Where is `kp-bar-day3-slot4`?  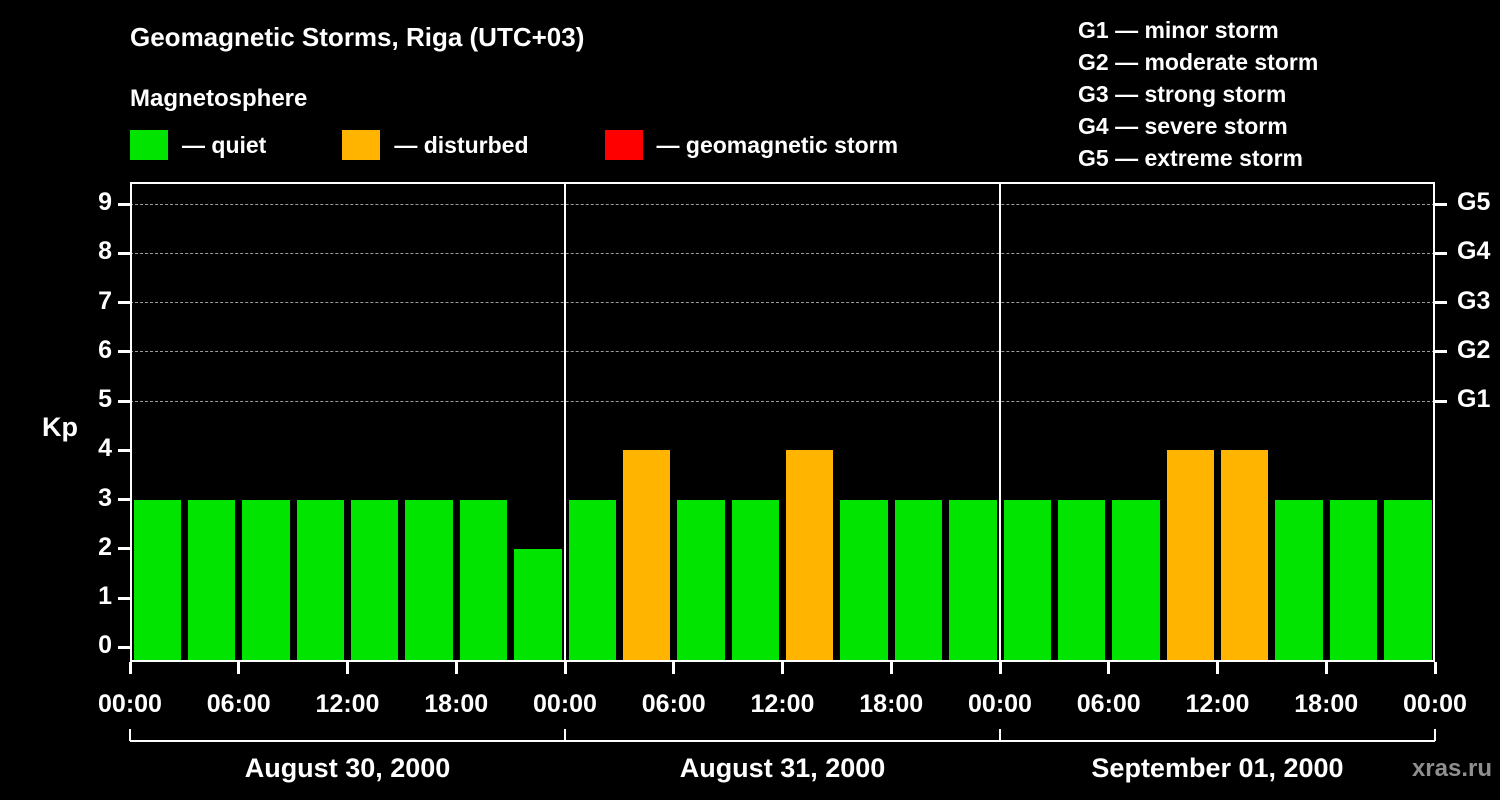
kp-bar-day3-slot4 is located at coordinates (1190, 555).